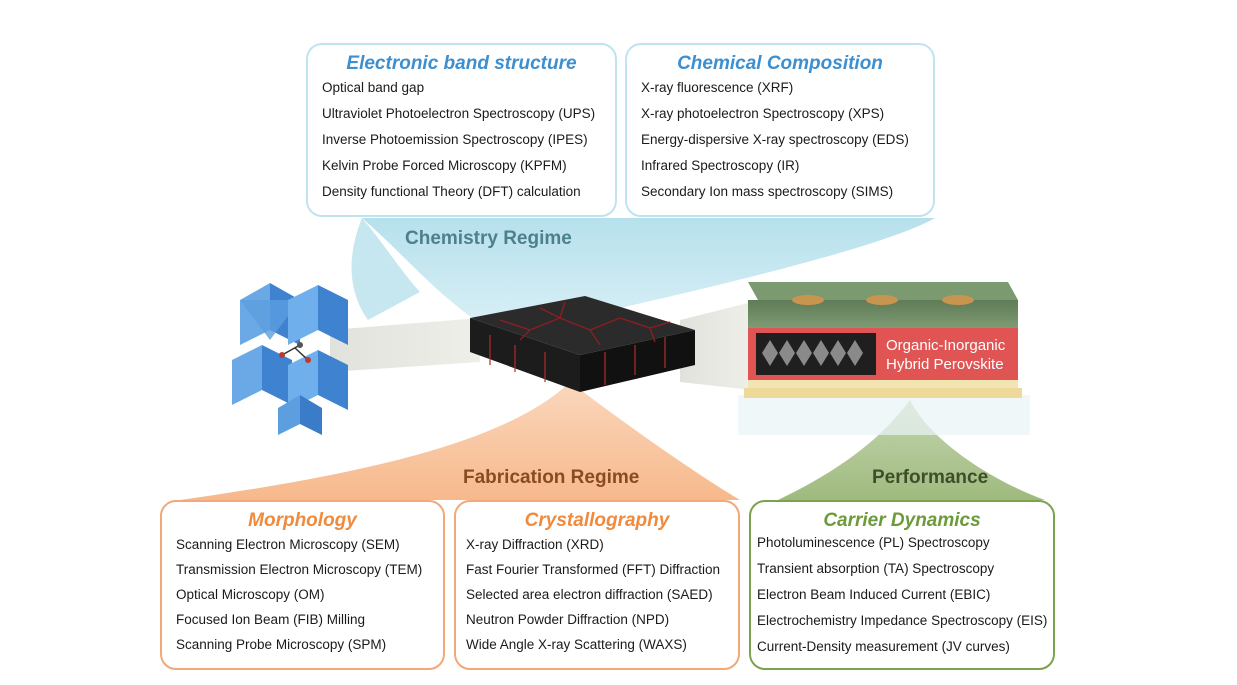  I want to click on device-label-line2: Hybrid Perovskite, so click(945, 364).